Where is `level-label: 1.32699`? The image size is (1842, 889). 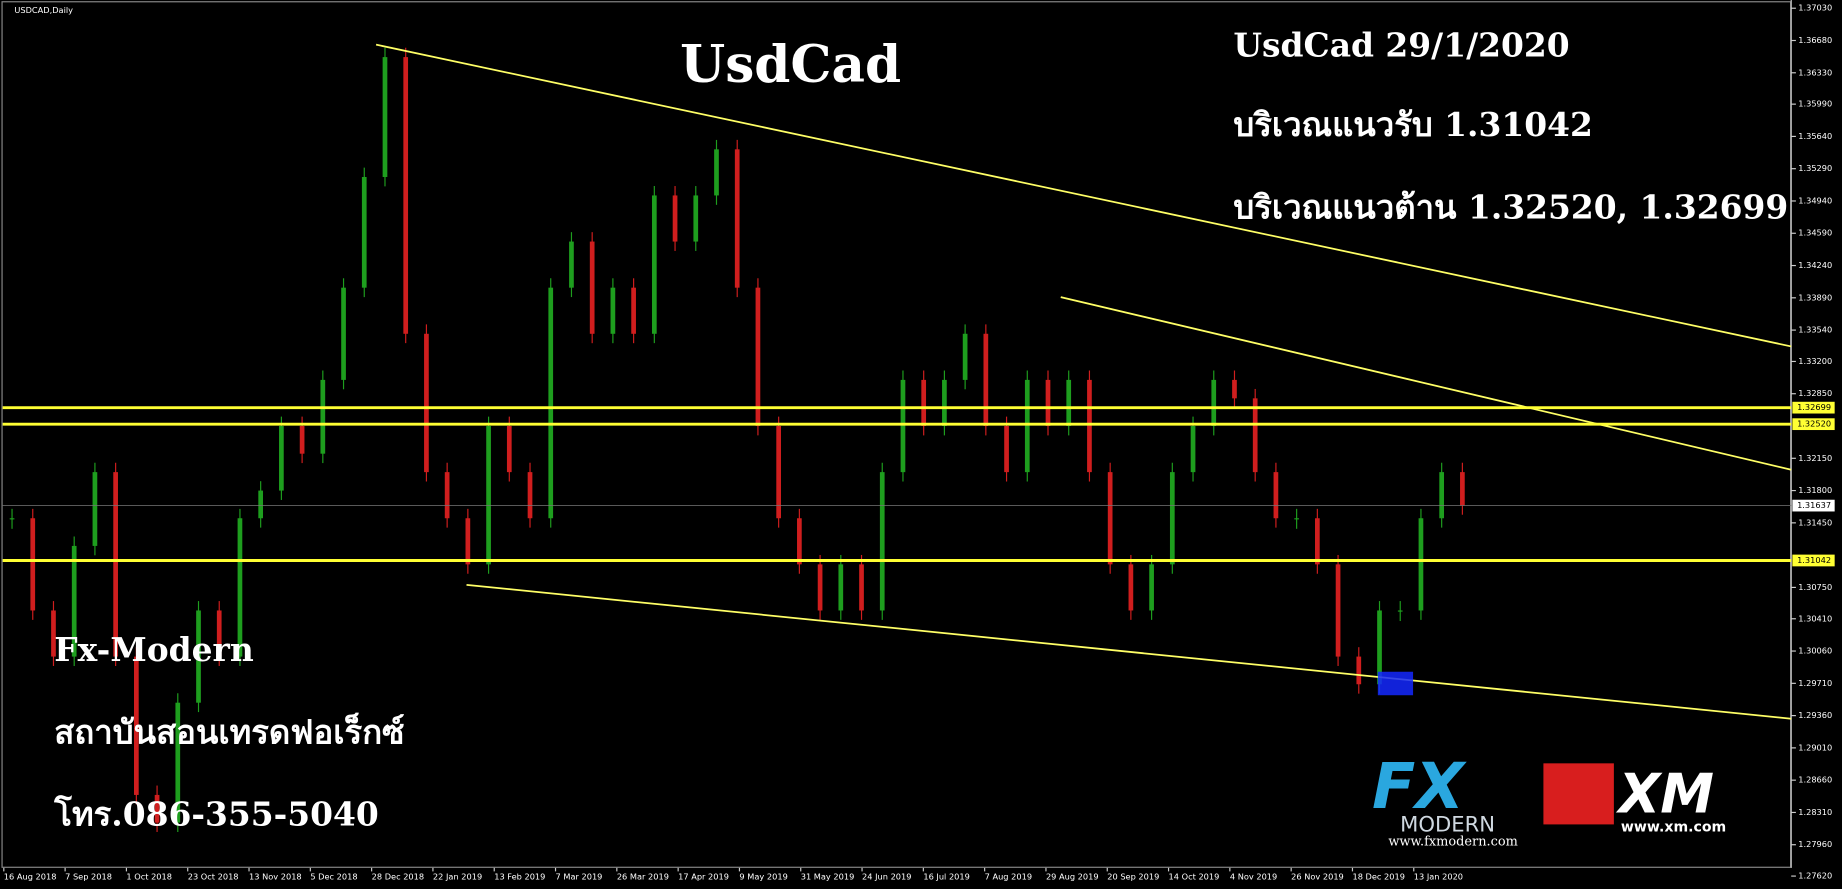 level-label: 1.32699 is located at coordinates (1814, 407).